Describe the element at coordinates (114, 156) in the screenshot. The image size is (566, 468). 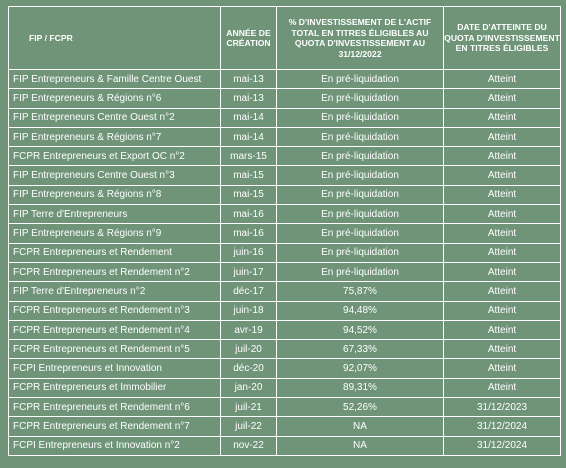
I see `cell-fund-name: FCPR Entrepreneurs et Export OC n°2` at that location.